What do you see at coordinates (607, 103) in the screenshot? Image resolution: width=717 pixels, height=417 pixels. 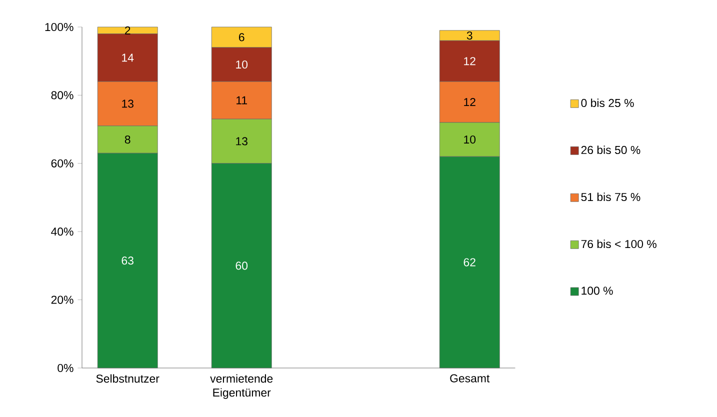 I see `legend-label: 0 bis 25 %` at bounding box center [607, 103].